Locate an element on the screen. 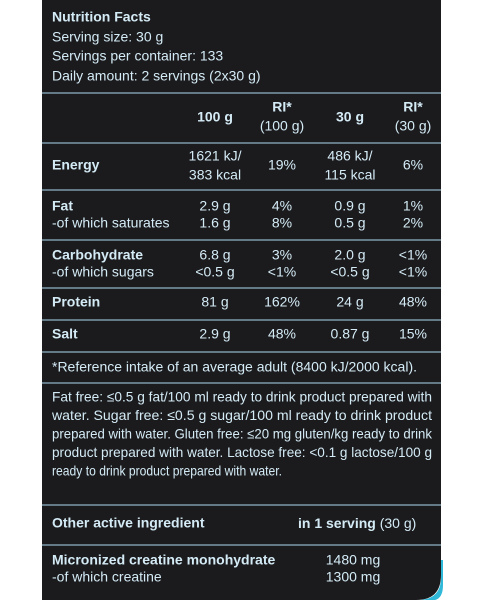 The image size is (481, 600). cell: 8% is located at coordinates (282, 223).